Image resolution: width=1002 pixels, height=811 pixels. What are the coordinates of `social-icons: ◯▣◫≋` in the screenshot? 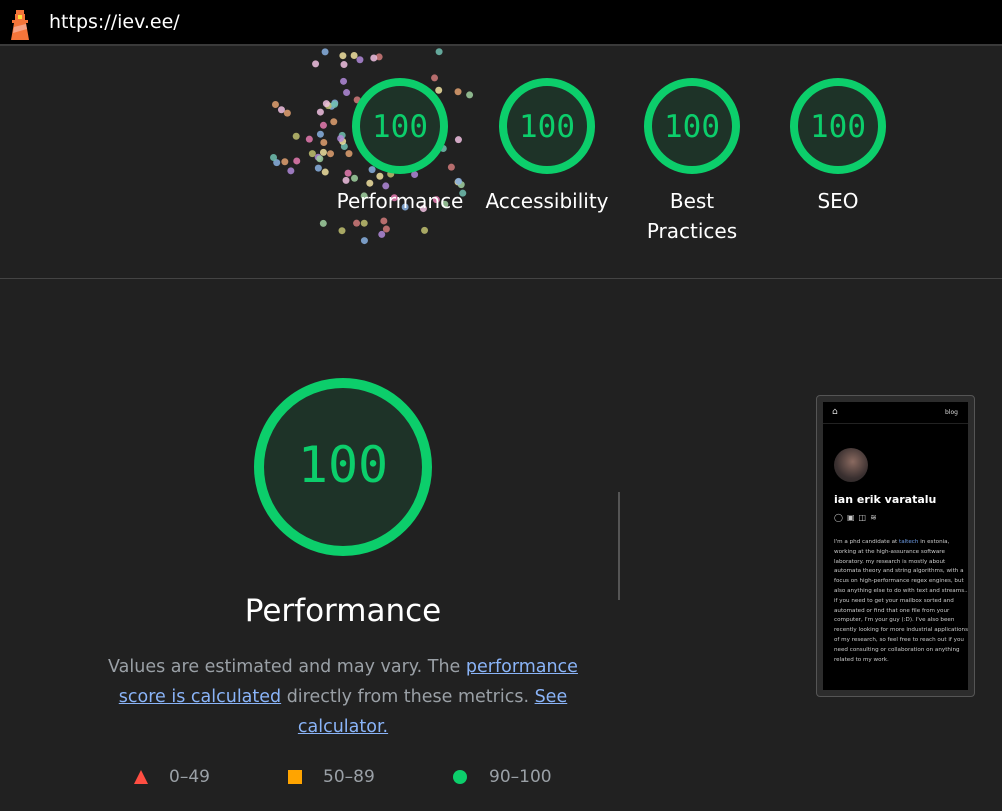 It's located at (857, 517).